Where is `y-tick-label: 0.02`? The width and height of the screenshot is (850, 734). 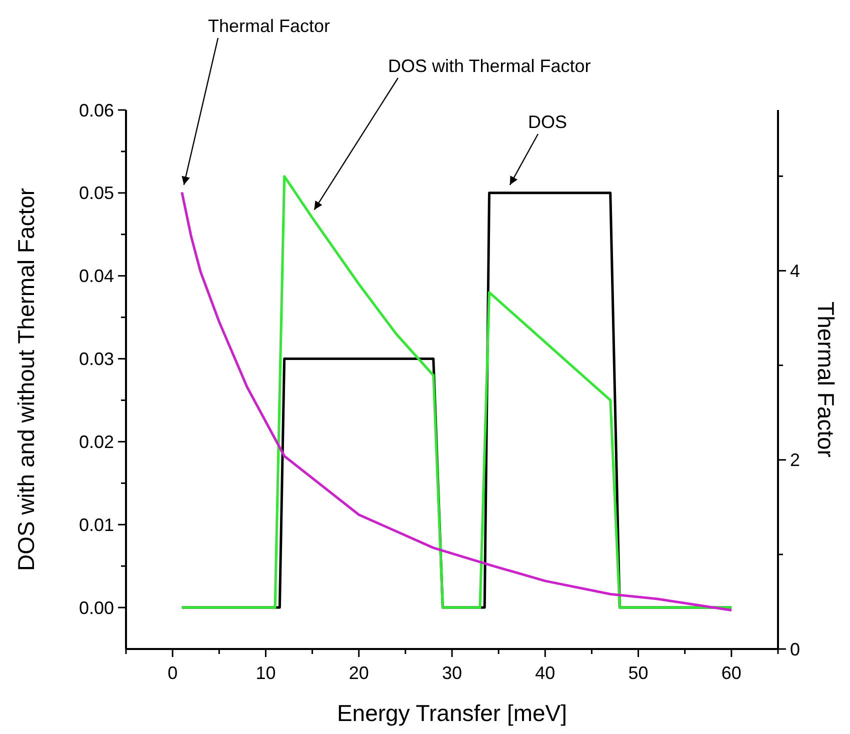
y-tick-label: 0.02 is located at coordinates (96, 442).